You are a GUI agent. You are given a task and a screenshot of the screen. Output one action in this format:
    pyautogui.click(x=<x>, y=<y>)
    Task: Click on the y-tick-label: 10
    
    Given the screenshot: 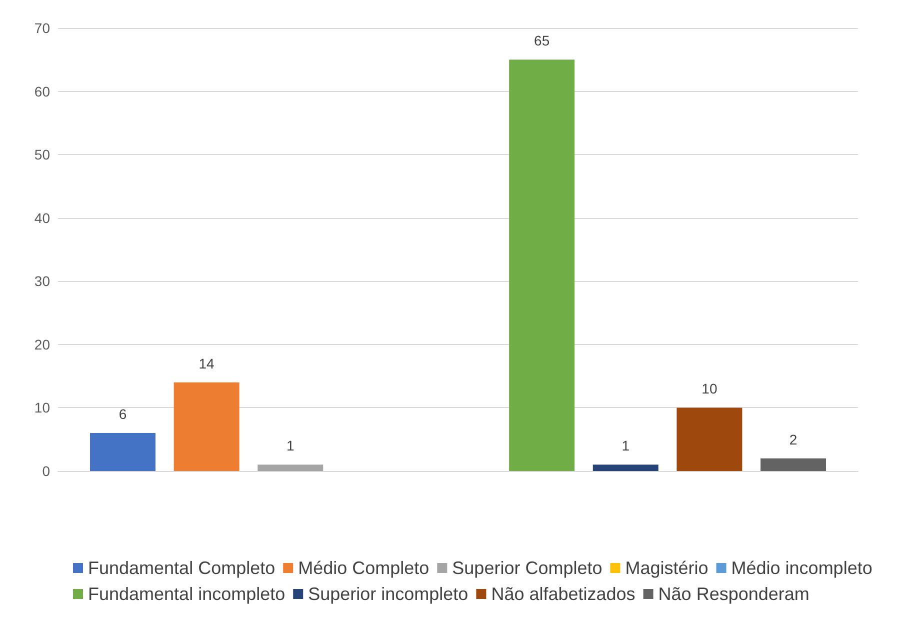 What is the action you would take?
    pyautogui.click(x=42, y=408)
    